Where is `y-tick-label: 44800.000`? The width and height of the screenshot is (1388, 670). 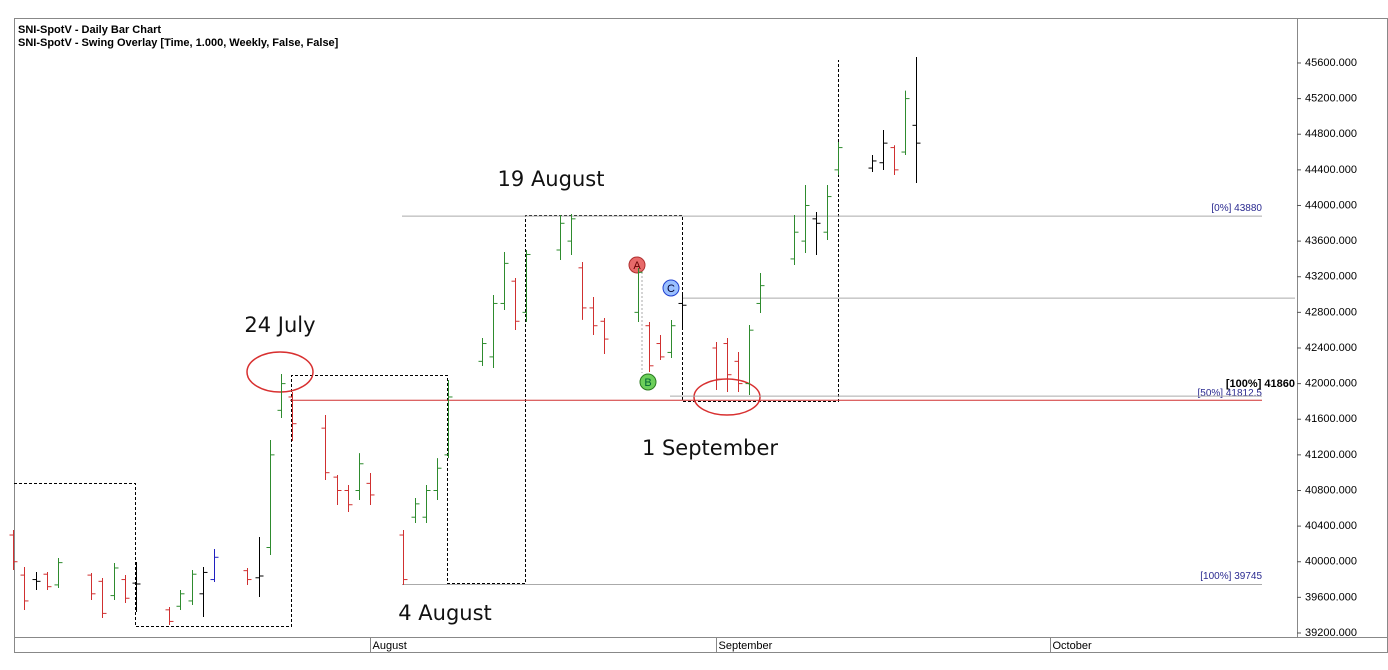 y-tick-label: 44800.000 is located at coordinates (1331, 134).